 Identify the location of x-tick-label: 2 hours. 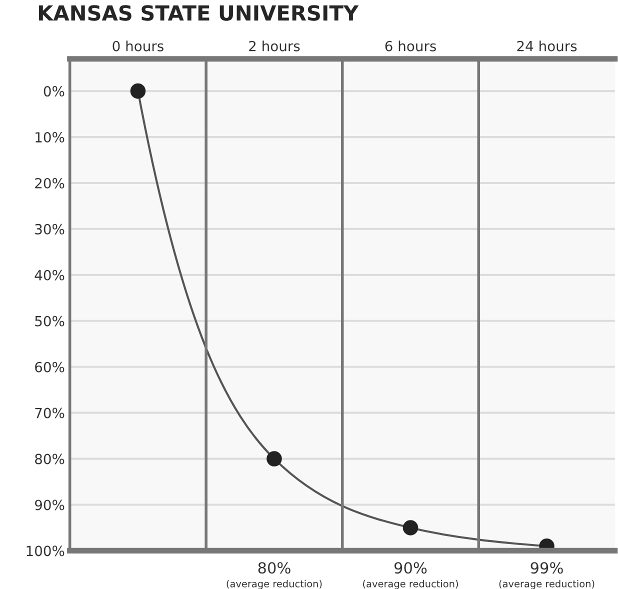
(274, 46).